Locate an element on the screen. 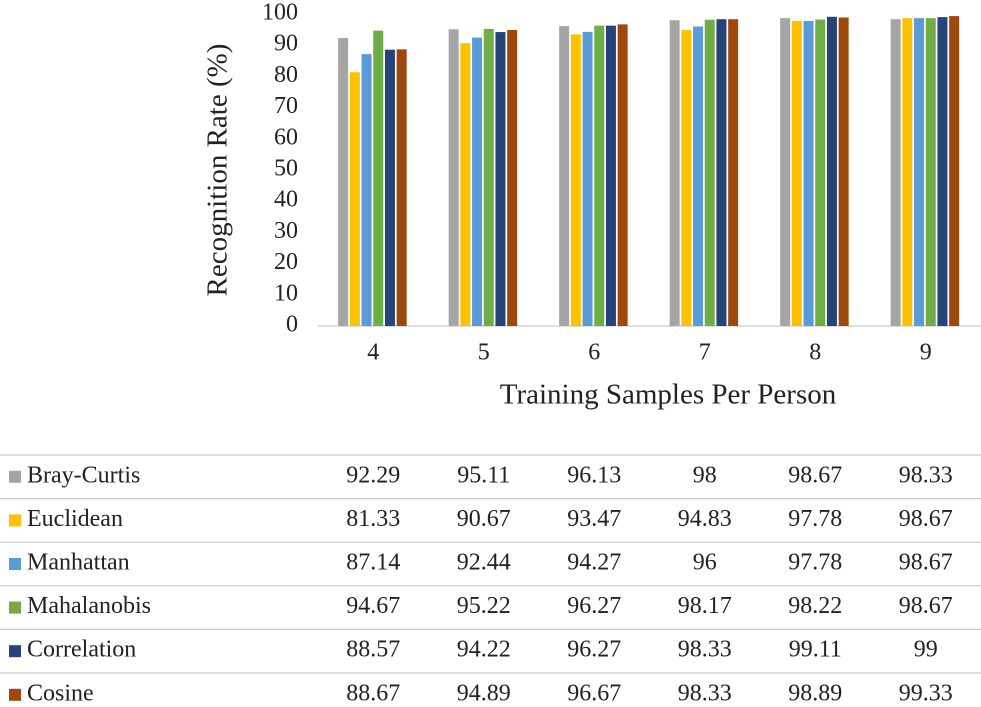 Image resolution: width=981 pixels, height=707 pixels. table-value: 96 is located at coordinates (705, 563).